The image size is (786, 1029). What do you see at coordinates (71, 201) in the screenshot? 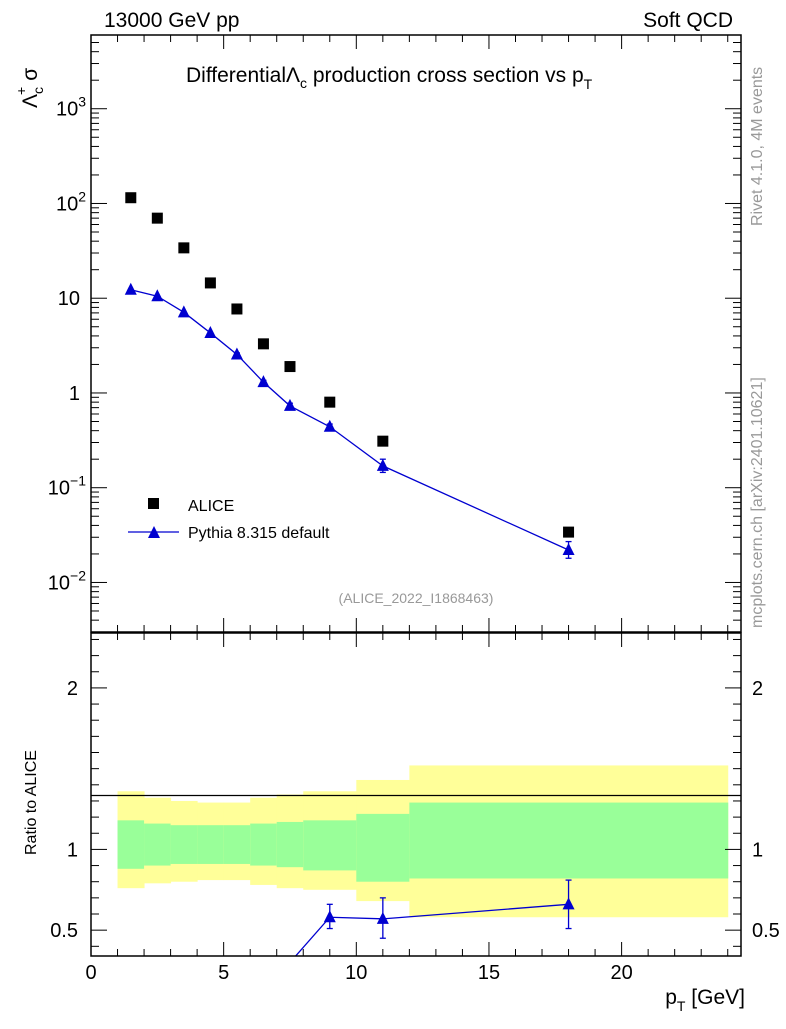
I see `y-tick-label: 10²` at bounding box center [71, 201].